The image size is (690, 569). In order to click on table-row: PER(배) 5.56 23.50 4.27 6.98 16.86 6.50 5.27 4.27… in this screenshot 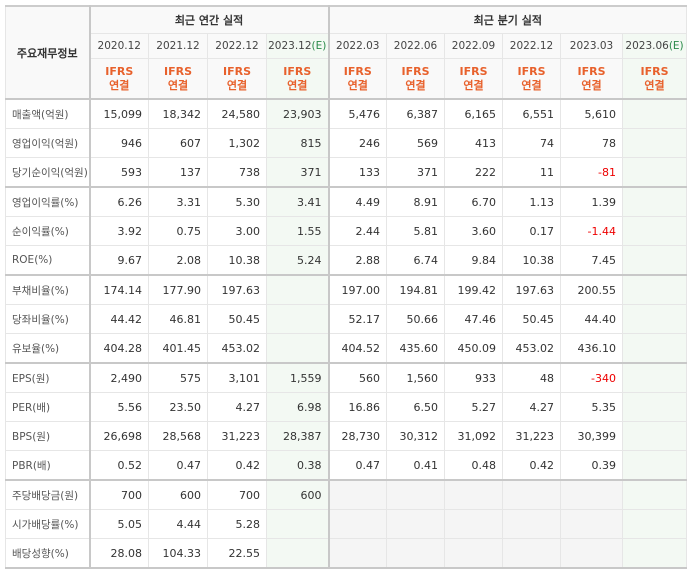, I will do `click(346, 407)`.